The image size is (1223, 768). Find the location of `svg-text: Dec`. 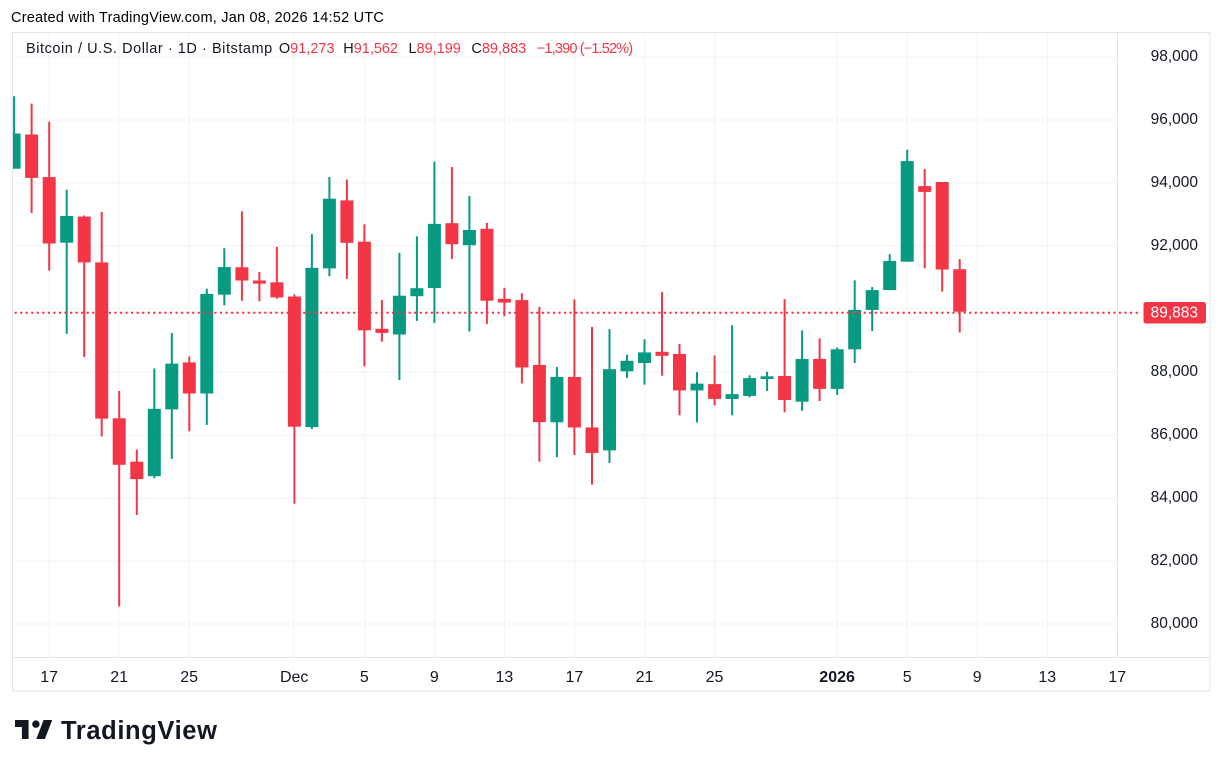

svg-text: Dec is located at coordinates (294, 677).